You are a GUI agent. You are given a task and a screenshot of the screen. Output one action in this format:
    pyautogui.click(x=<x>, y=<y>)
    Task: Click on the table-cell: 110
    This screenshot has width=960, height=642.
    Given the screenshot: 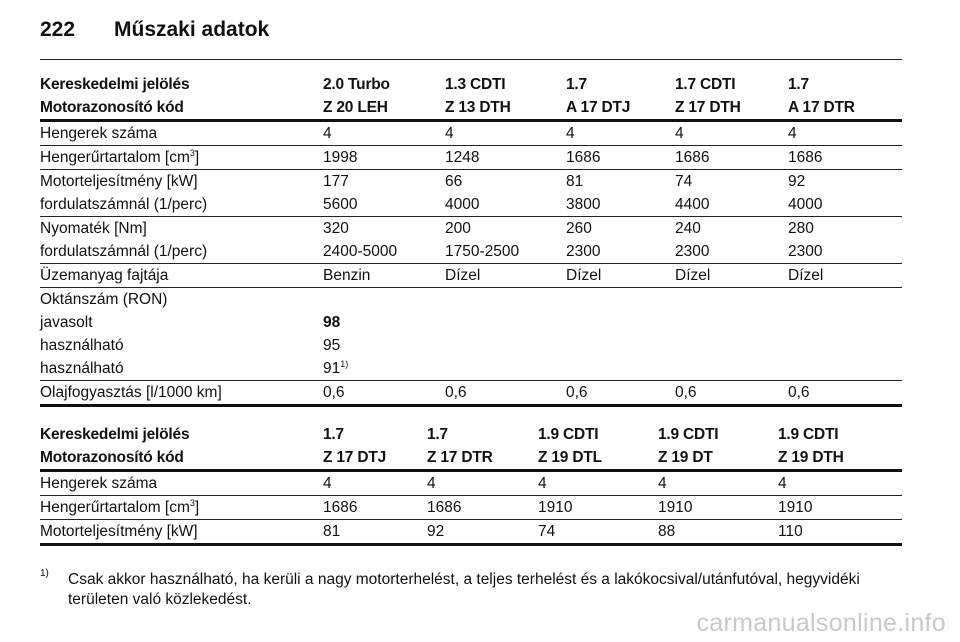 What is the action you would take?
    pyautogui.click(x=840, y=532)
    